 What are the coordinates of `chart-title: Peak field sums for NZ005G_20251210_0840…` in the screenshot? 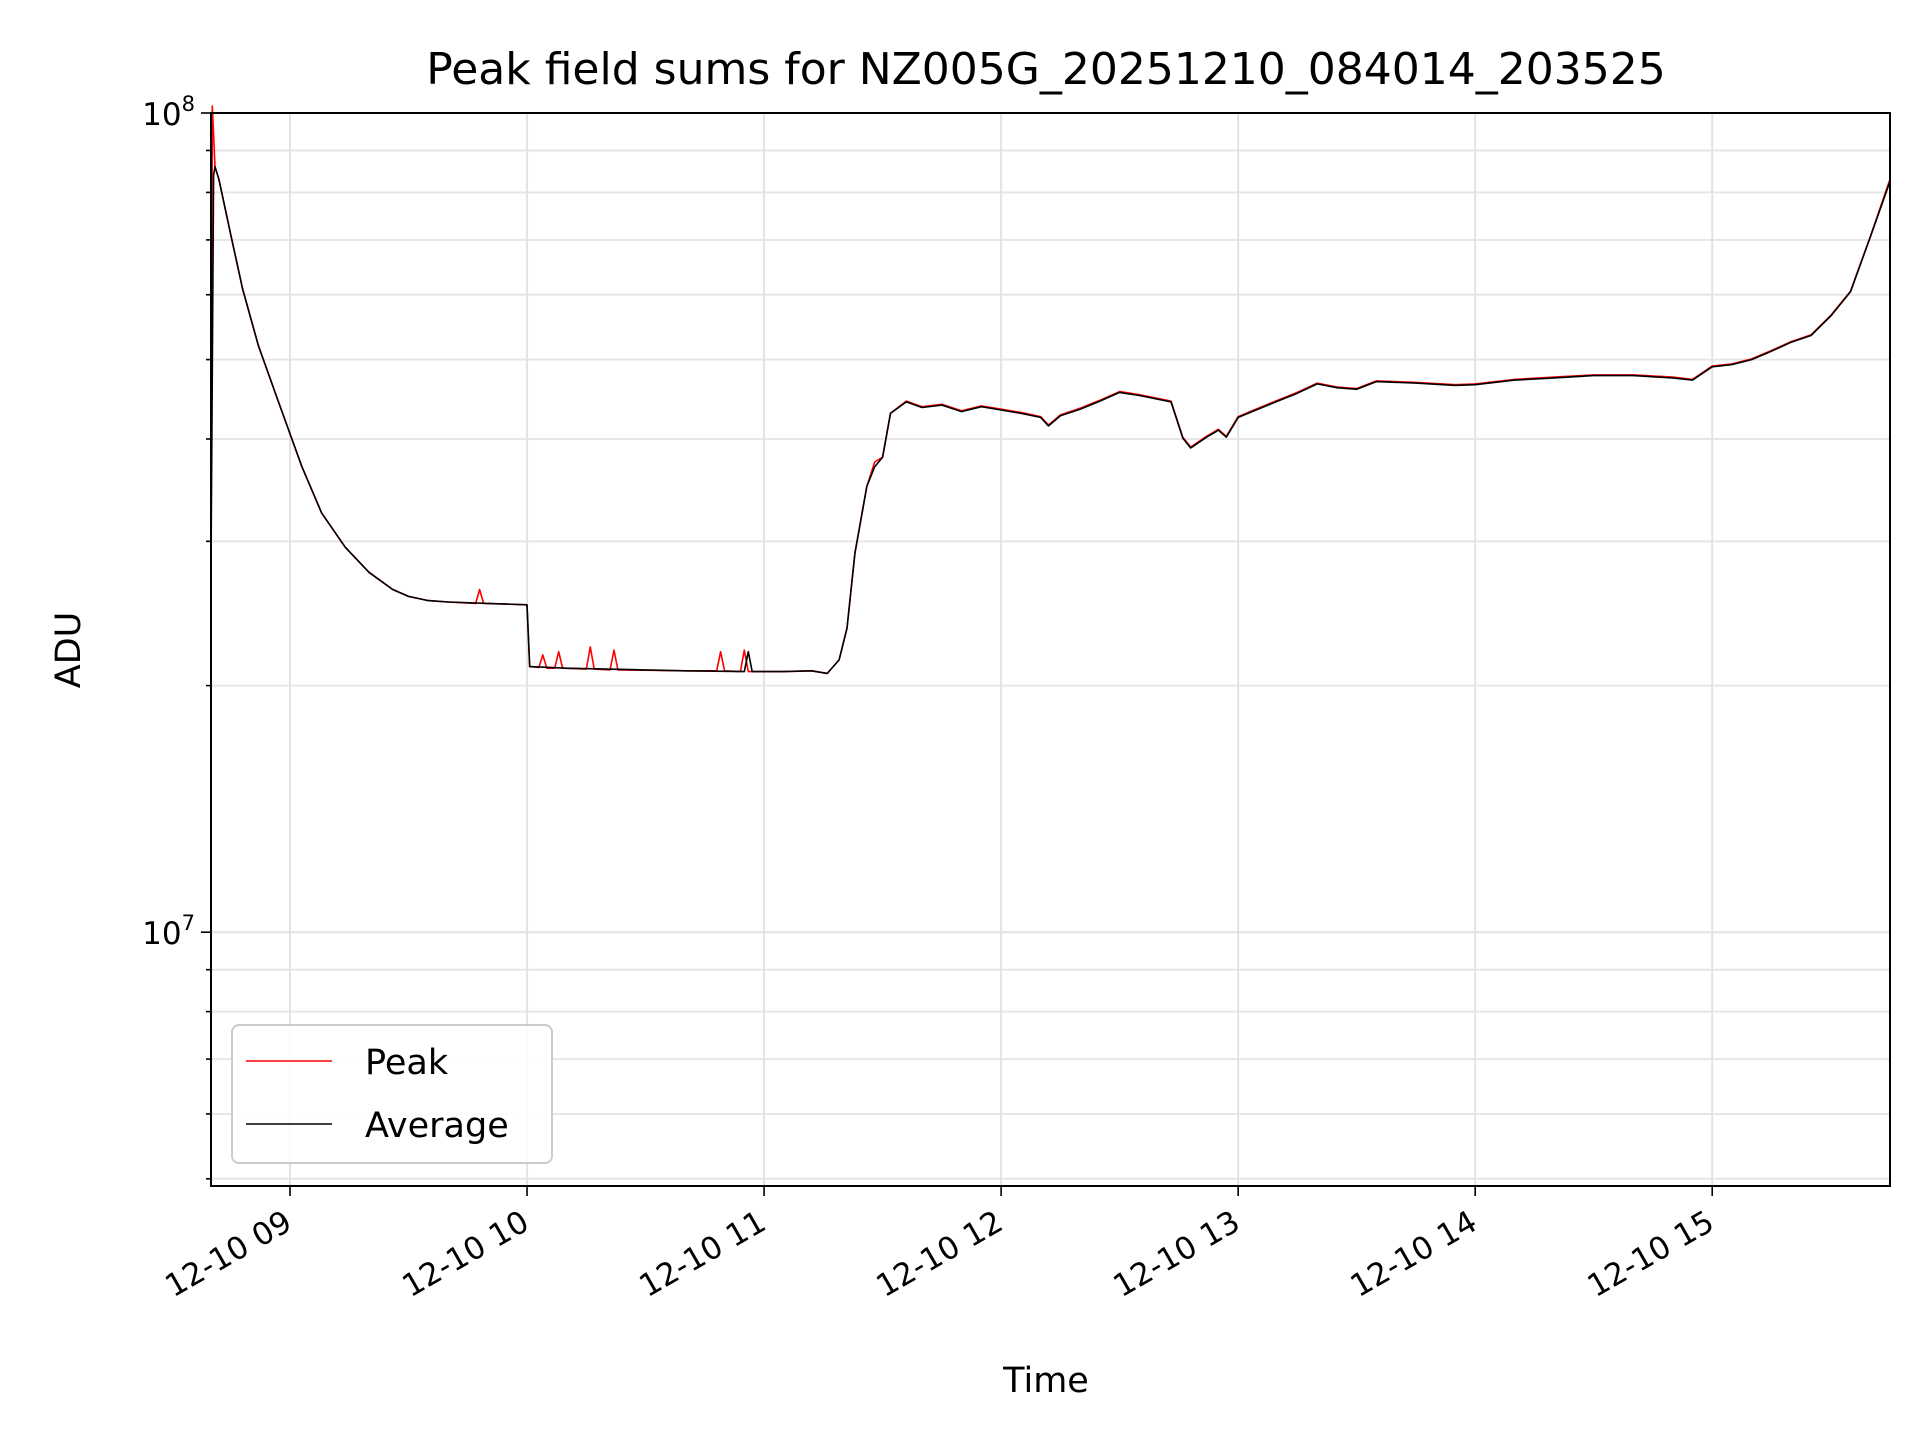 It's located at (1045, 69).